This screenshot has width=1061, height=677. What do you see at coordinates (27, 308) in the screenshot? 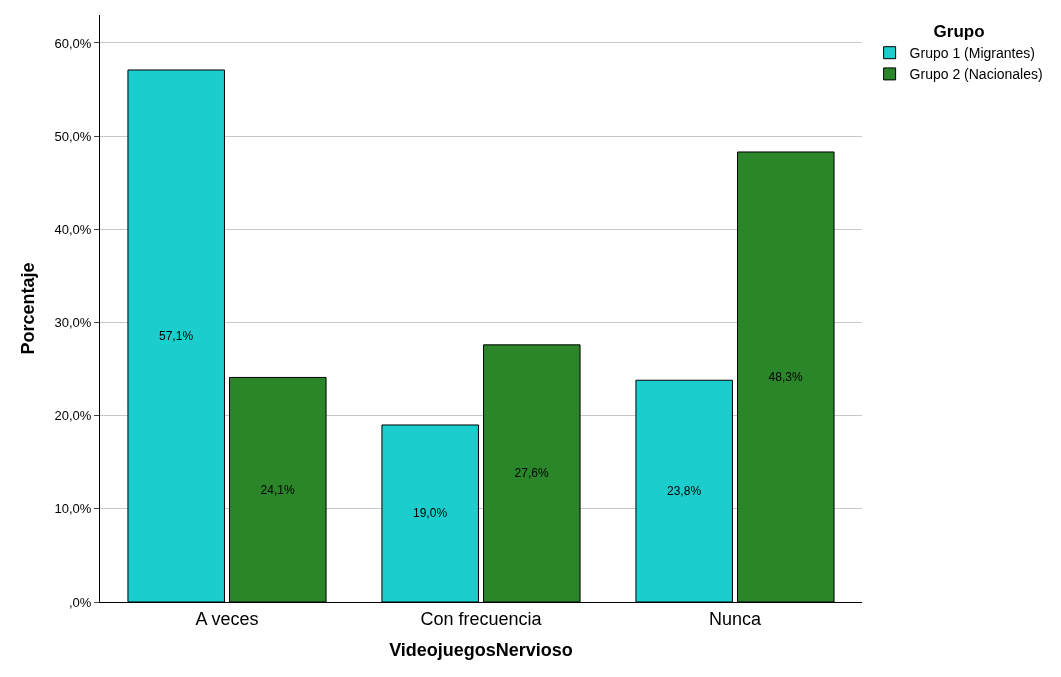
I see `y-axis-title: Porcentaje` at bounding box center [27, 308].